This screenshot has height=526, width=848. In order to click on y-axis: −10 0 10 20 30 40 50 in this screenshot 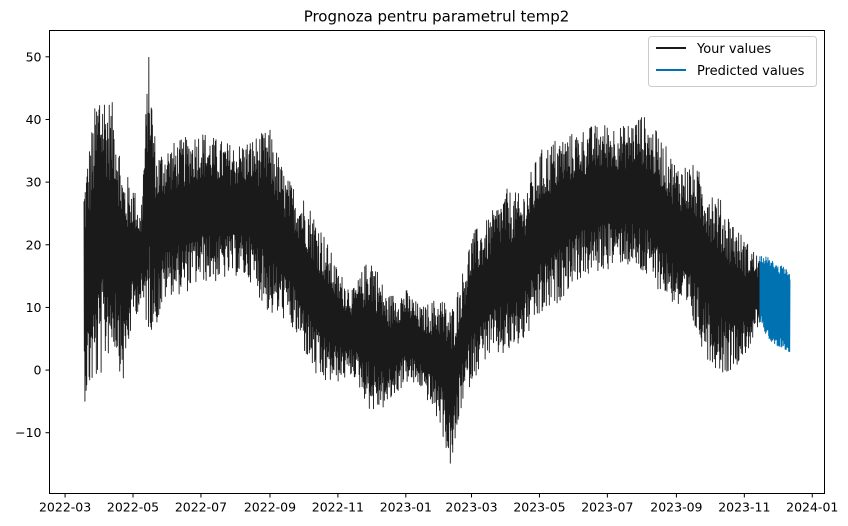, I will do `click(32, 244)`.